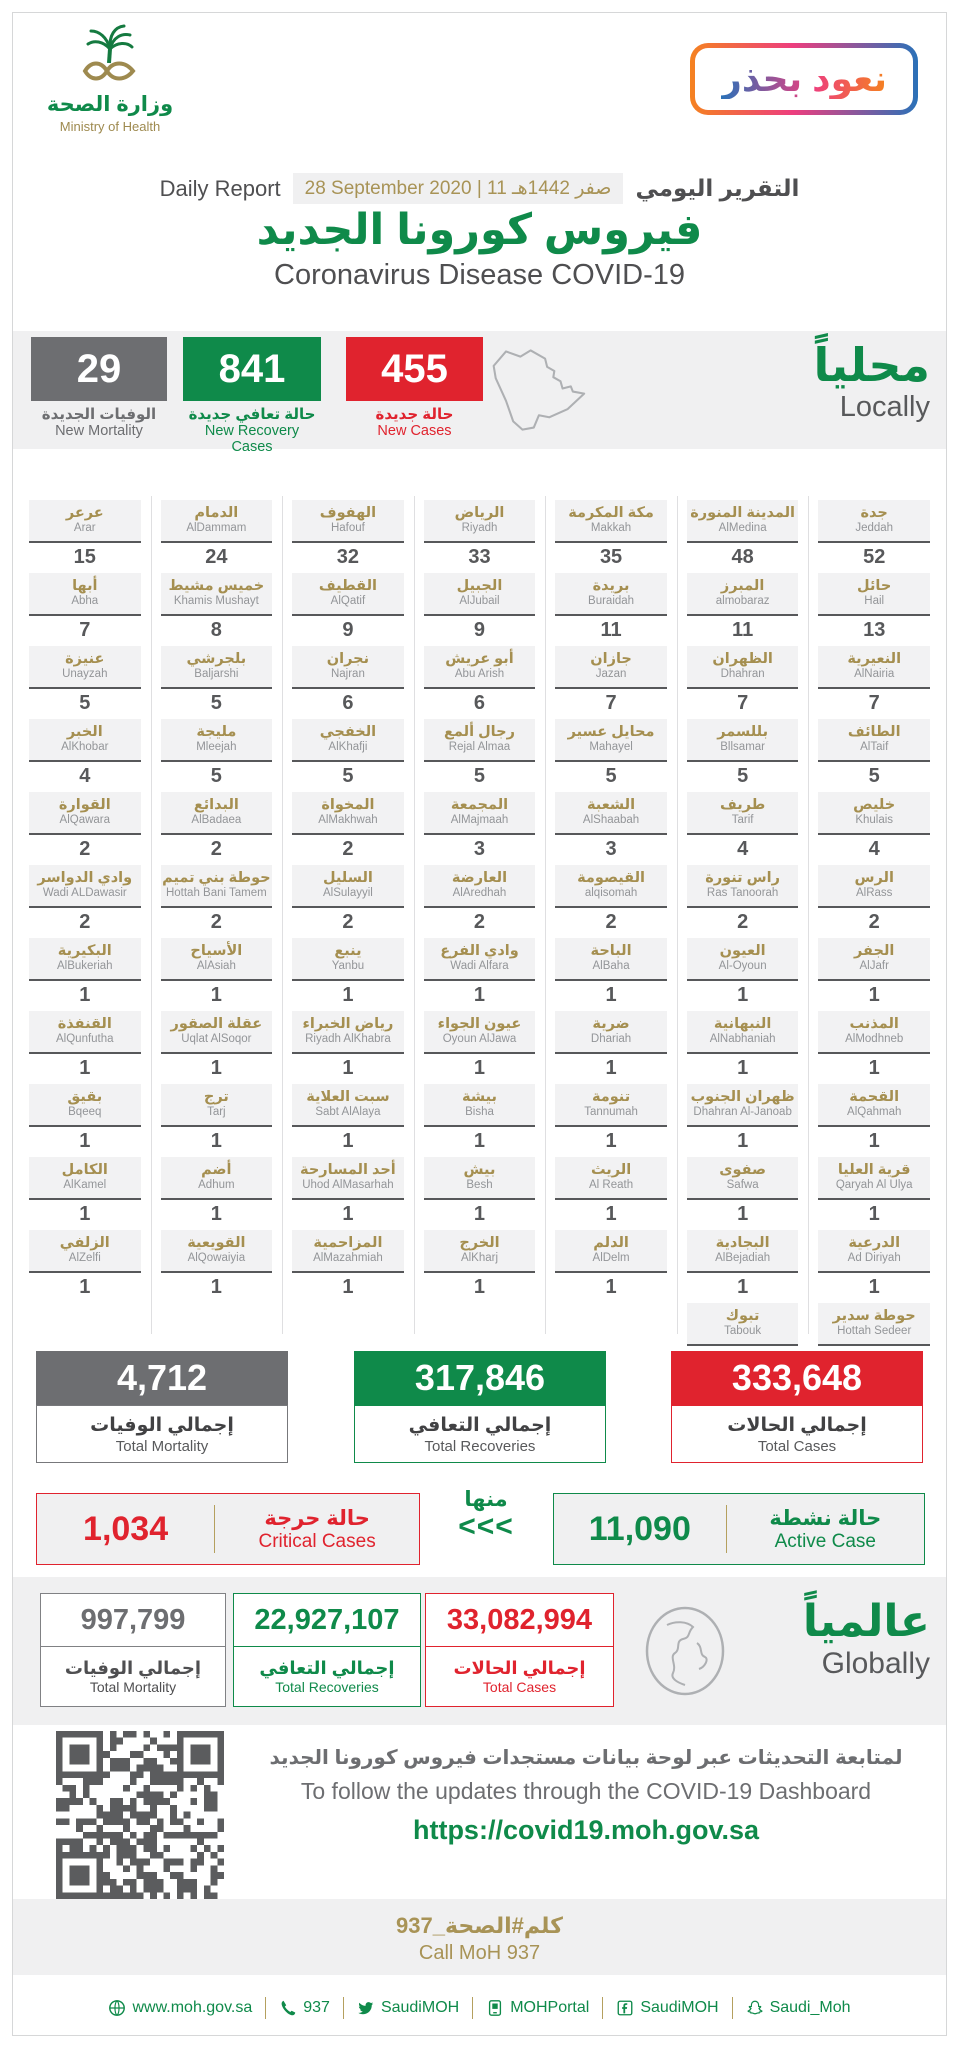 The height and width of the screenshot is (2048, 959). Describe the element at coordinates (348, 922) in the screenshot. I see `city-case-count: 2` at that location.